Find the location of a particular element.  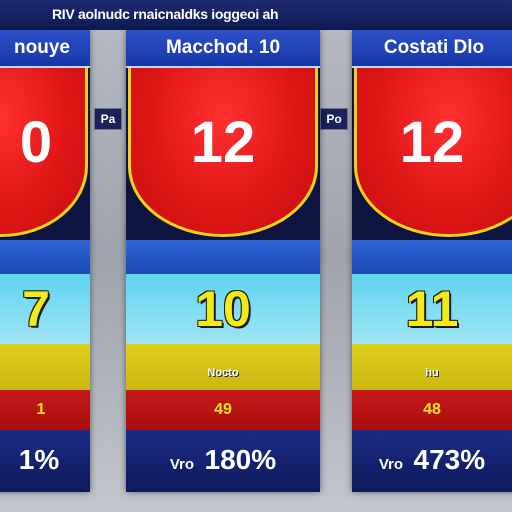

small-label: Nocto is located at coordinates (223, 373).